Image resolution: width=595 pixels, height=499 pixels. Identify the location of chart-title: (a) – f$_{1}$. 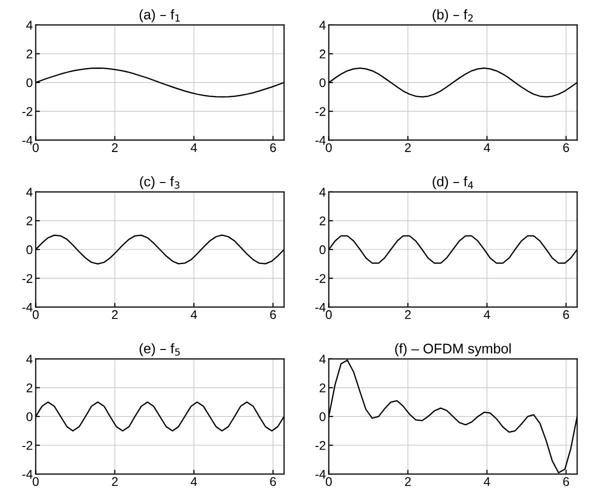
(160, 15).